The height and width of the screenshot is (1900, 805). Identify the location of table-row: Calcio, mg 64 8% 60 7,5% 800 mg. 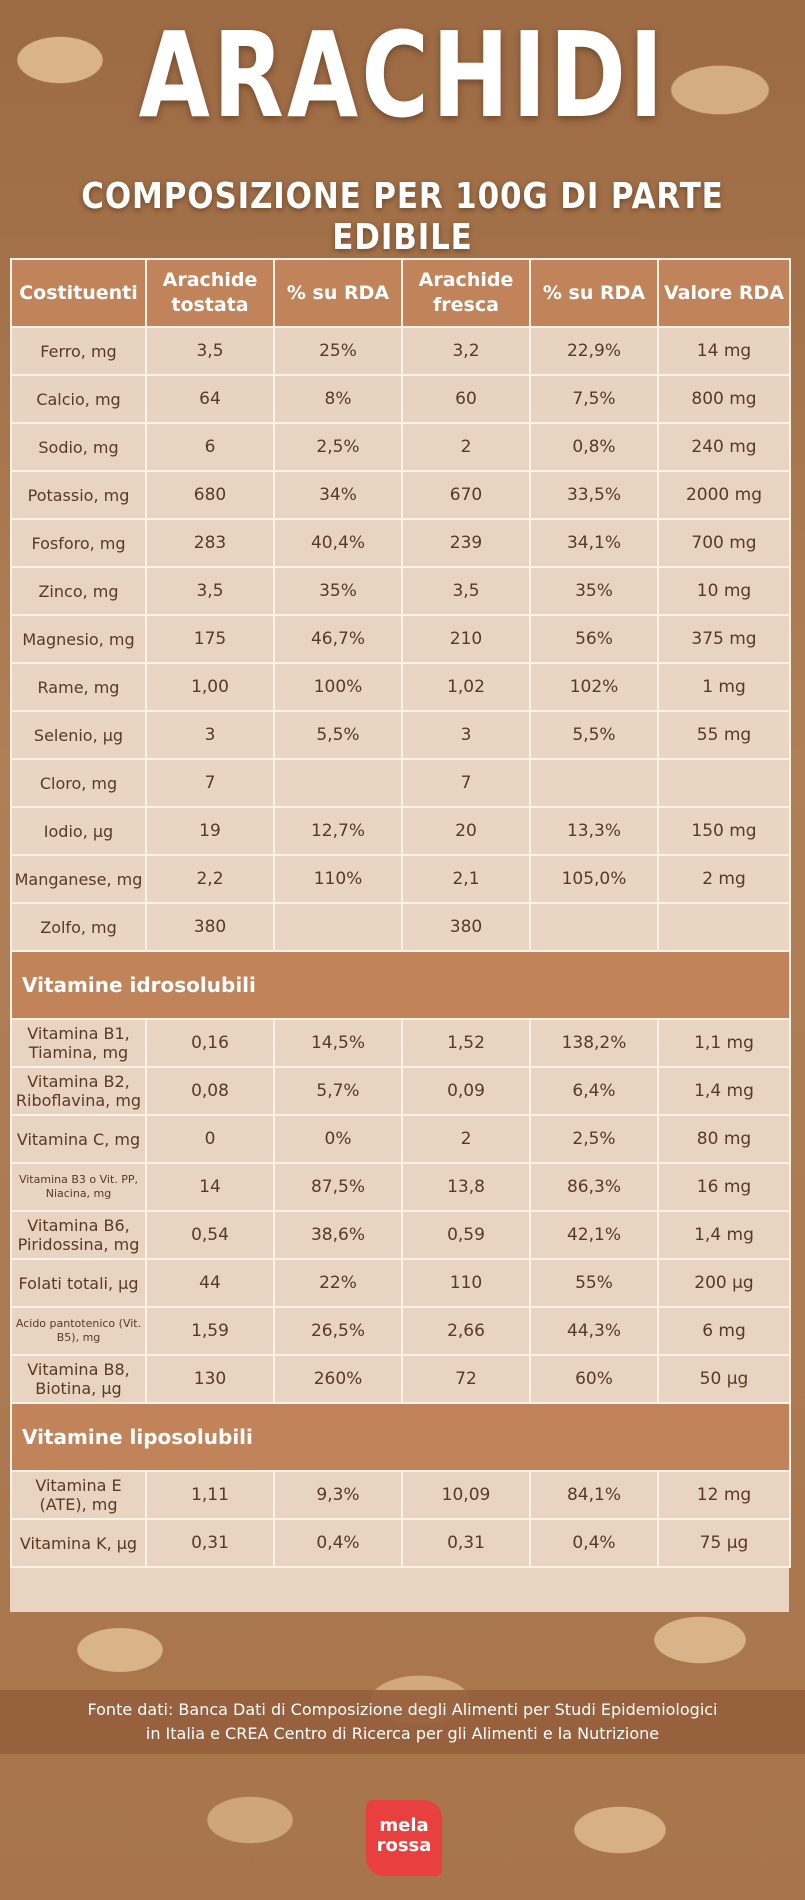
(400, 399).